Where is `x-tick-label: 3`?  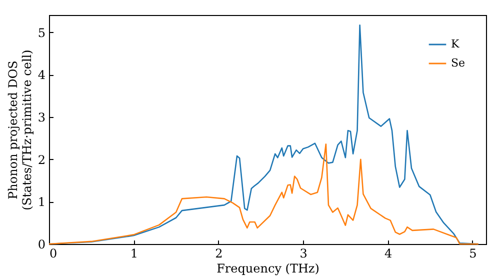 x-tick-label: 3 is located at coordinates (304, 253).